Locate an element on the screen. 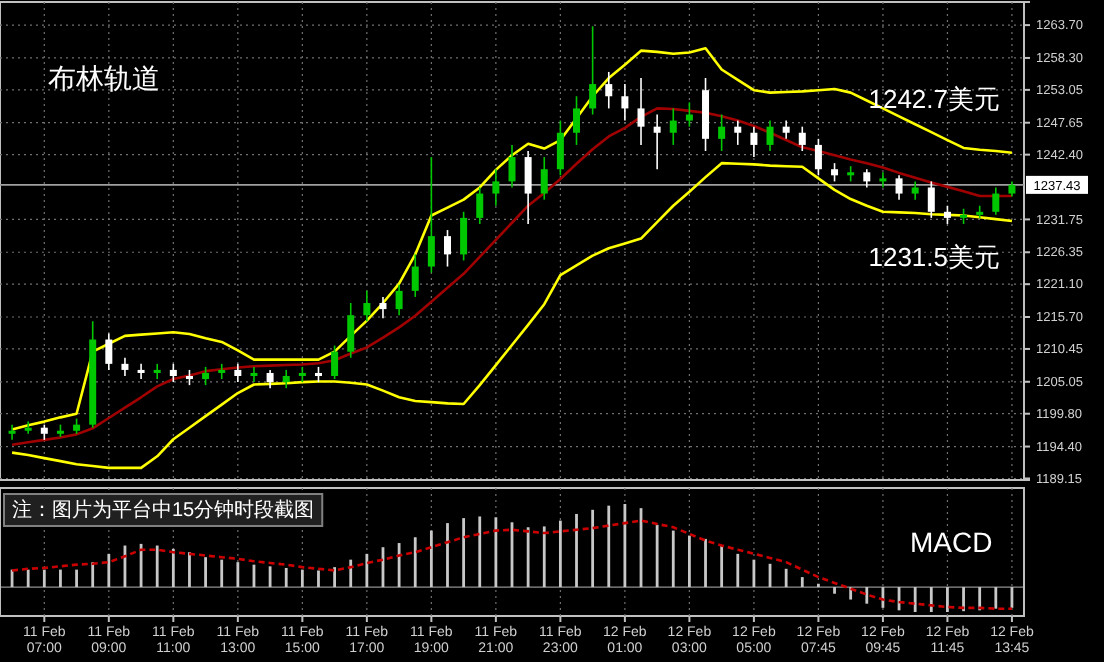 Image resolution: width=1104 pixels, height=662 pixels. annotation: 注：图片为平台中15分钟时段截图 is located at coordinates (163, 510).